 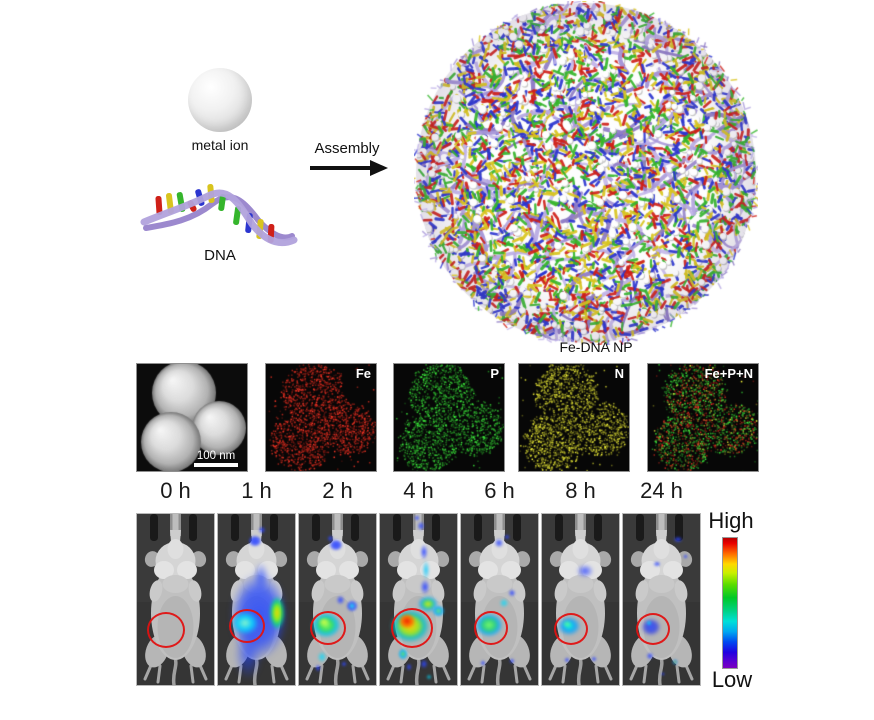 What do you see at coordinates (731, 520) in the screenshot?
I see `colorbar-high-label: High` at bounding box center [731, 520].